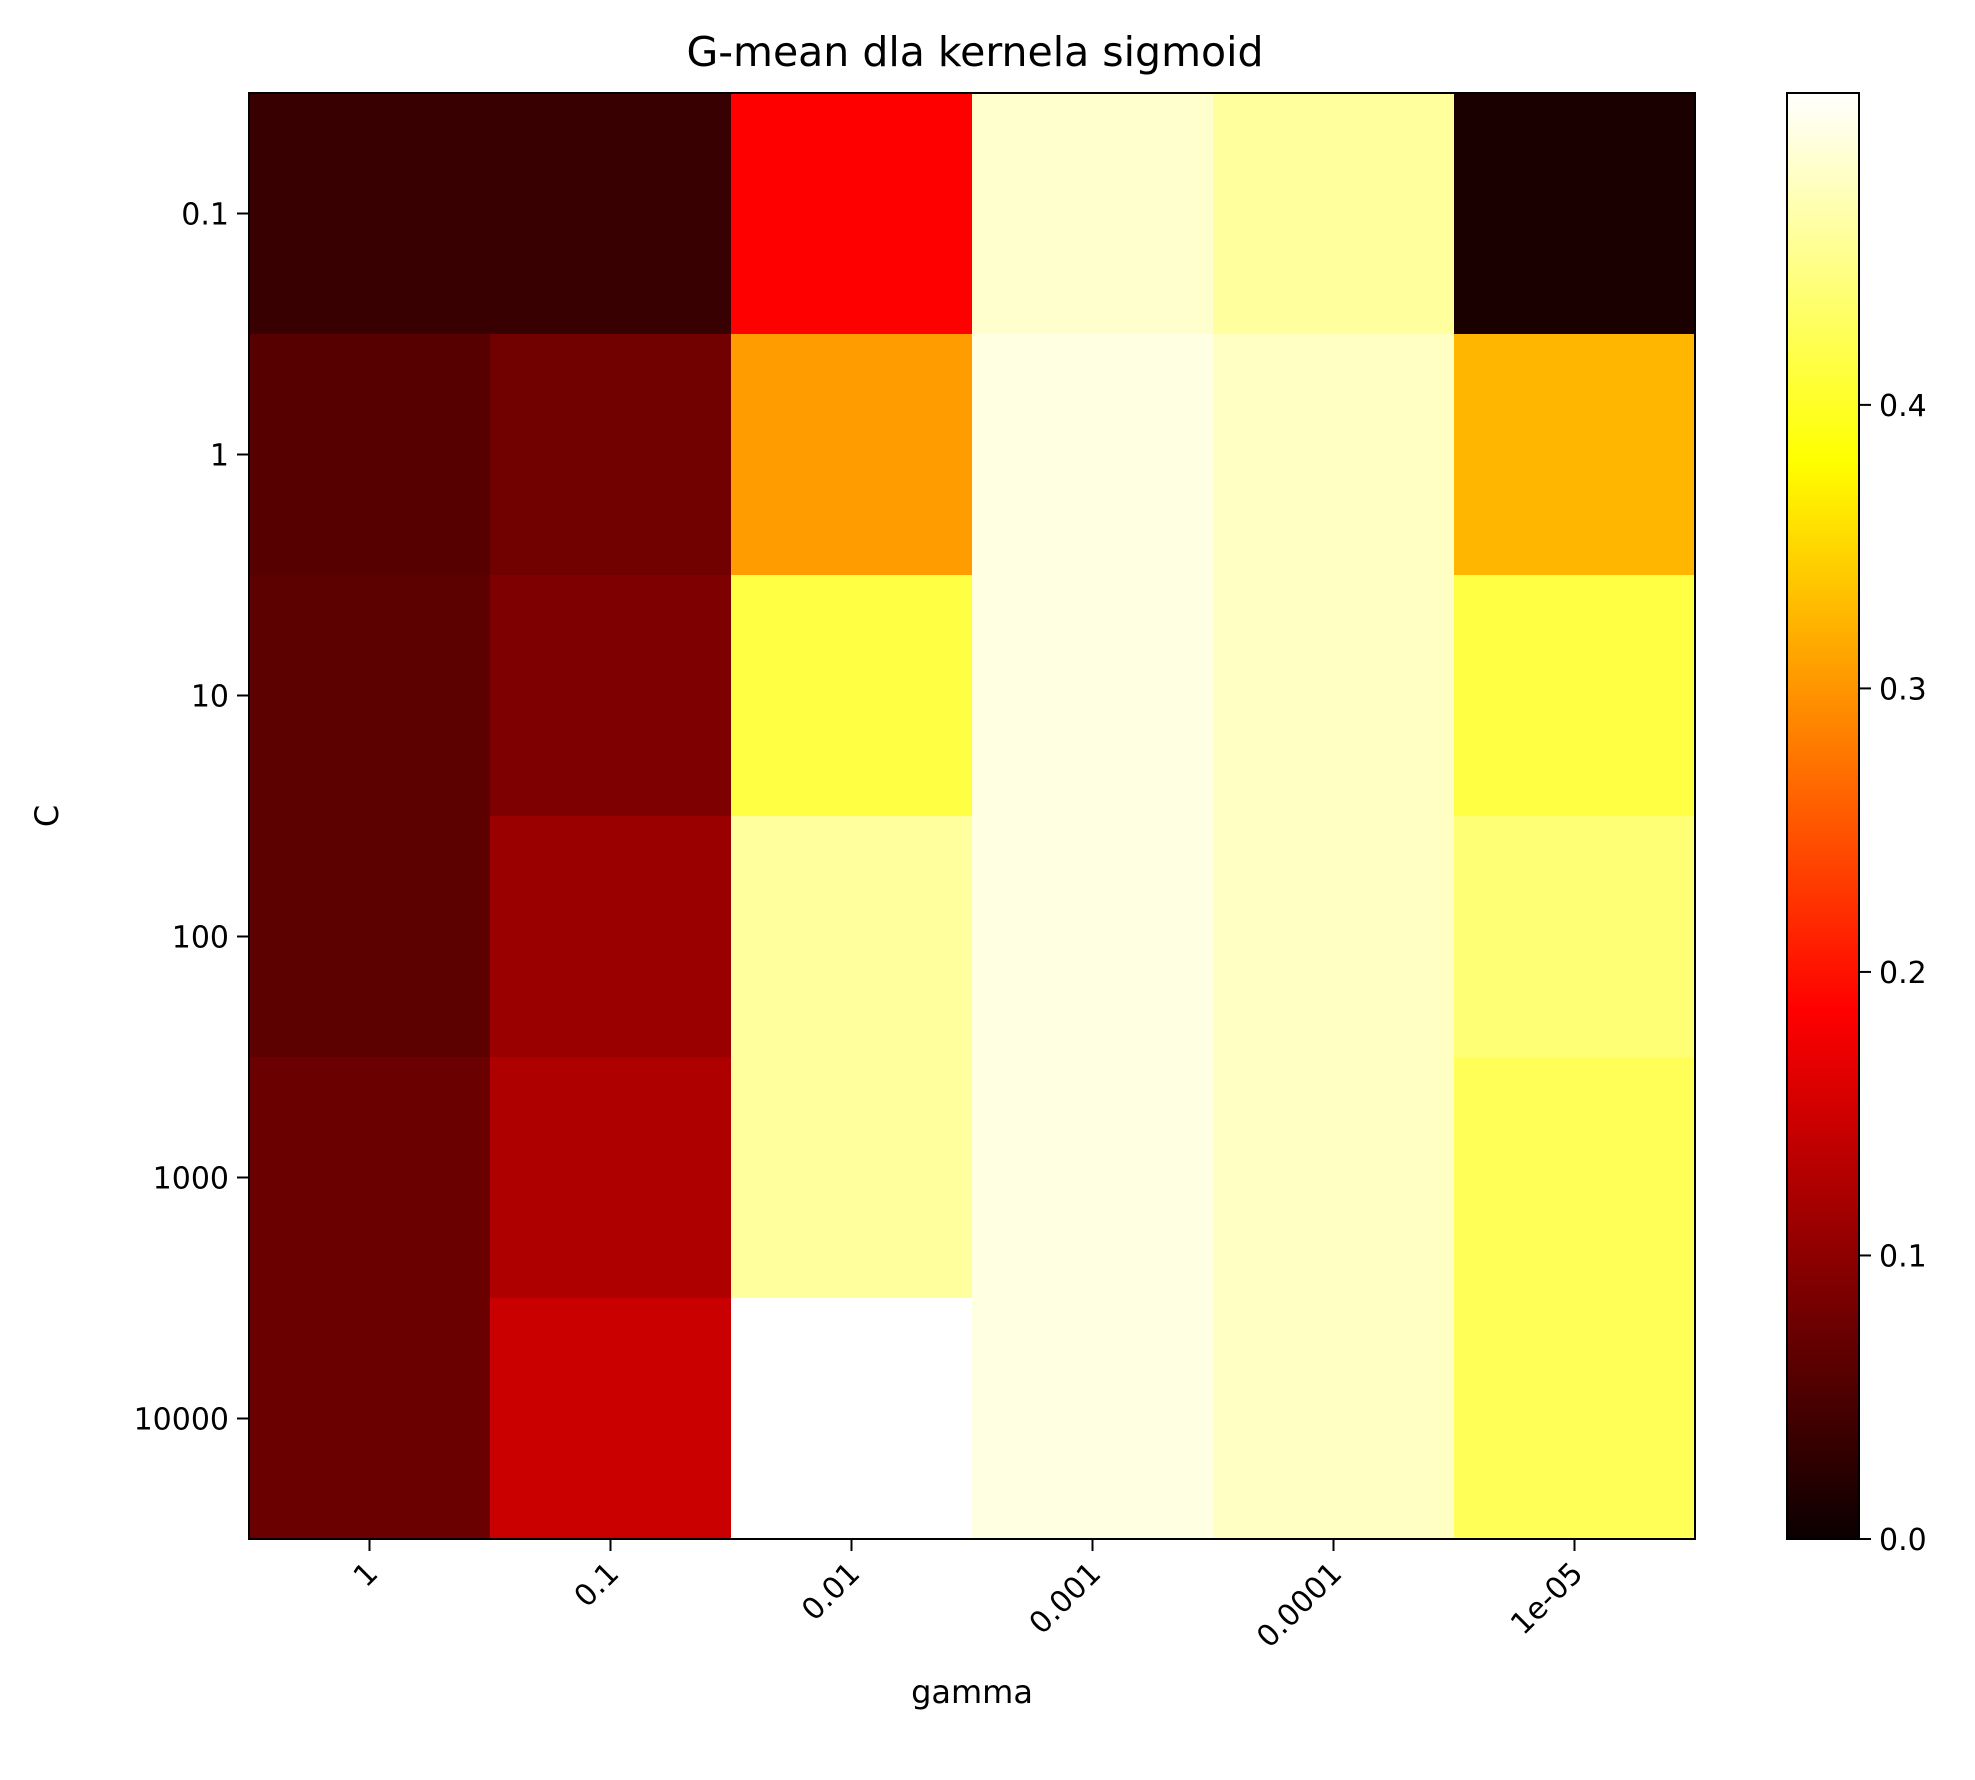  Describe the element at coordinates (181, 1420) in the screenshot. I see `y-tick-label: 10000` at that location.